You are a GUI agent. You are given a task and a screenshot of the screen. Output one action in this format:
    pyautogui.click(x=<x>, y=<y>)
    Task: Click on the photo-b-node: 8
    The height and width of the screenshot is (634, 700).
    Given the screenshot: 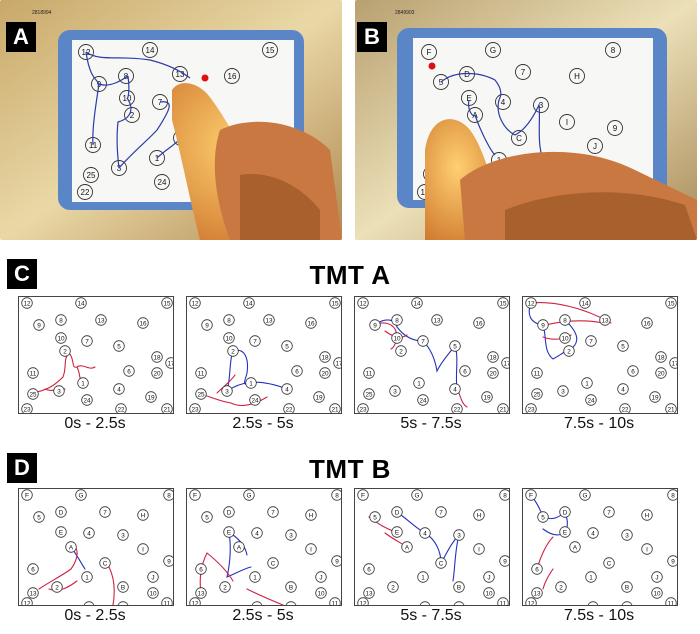 What is the action you would take?
    pyautogui.click(x=613, y=50)
    